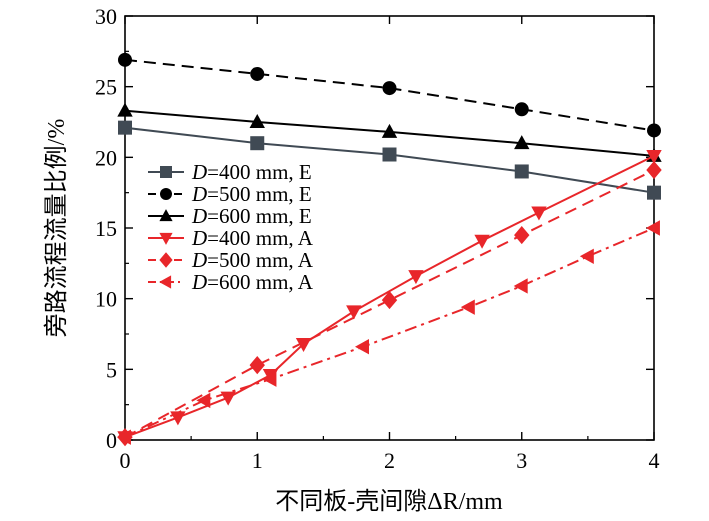 The width and height of the screenshot is (709, 521). I want to click on x-axis-title: 不同板-壳间隙ΔR/mm, so click(389, 501).